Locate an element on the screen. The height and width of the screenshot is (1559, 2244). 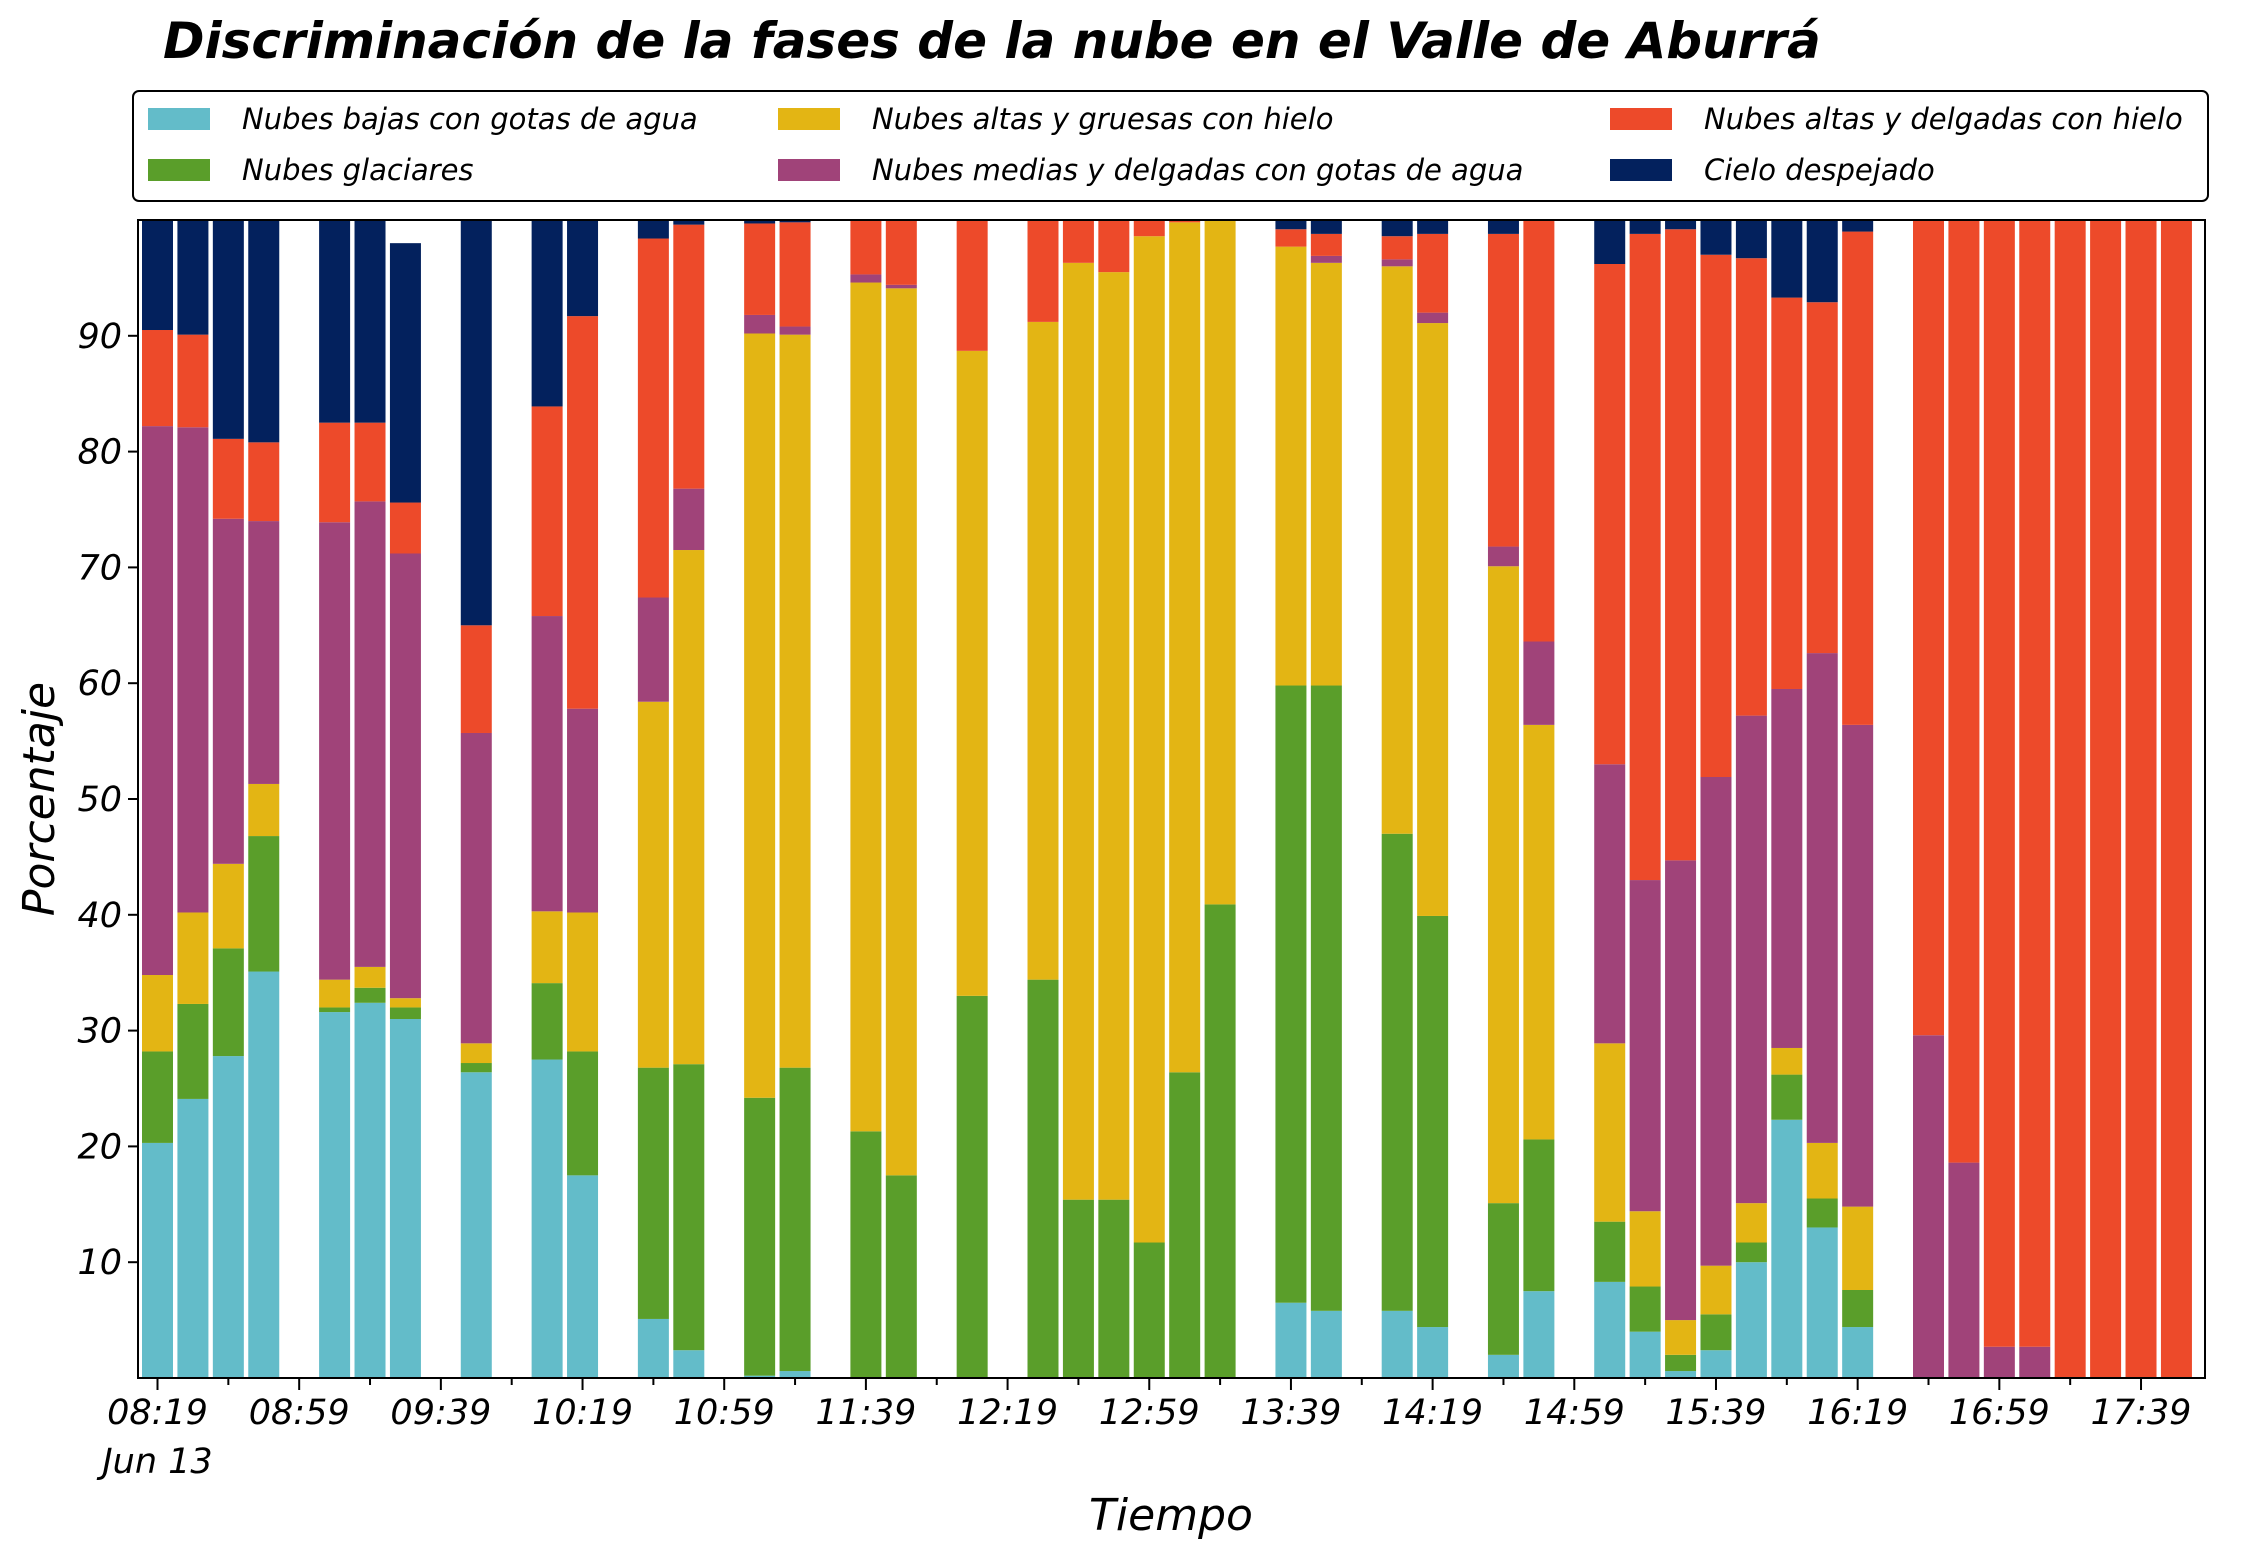
y-tick-label-5: 60 is located at coordinates (99, 684).